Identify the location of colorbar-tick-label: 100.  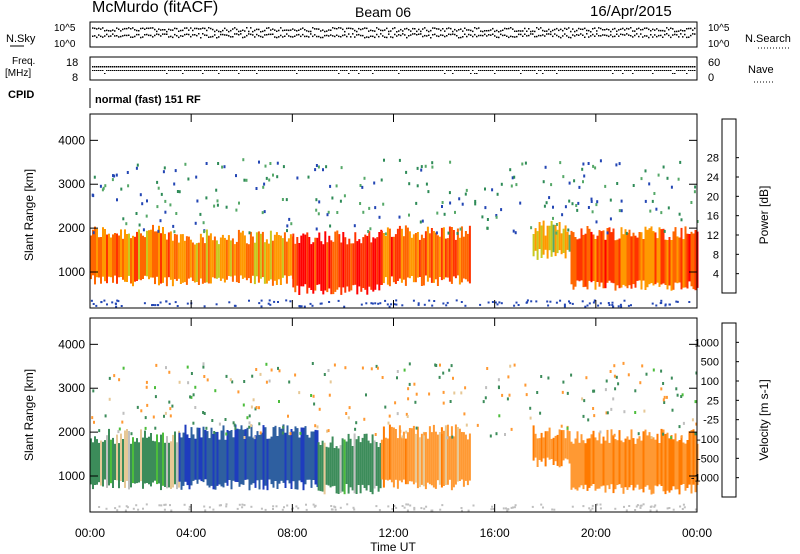
(710, 382).